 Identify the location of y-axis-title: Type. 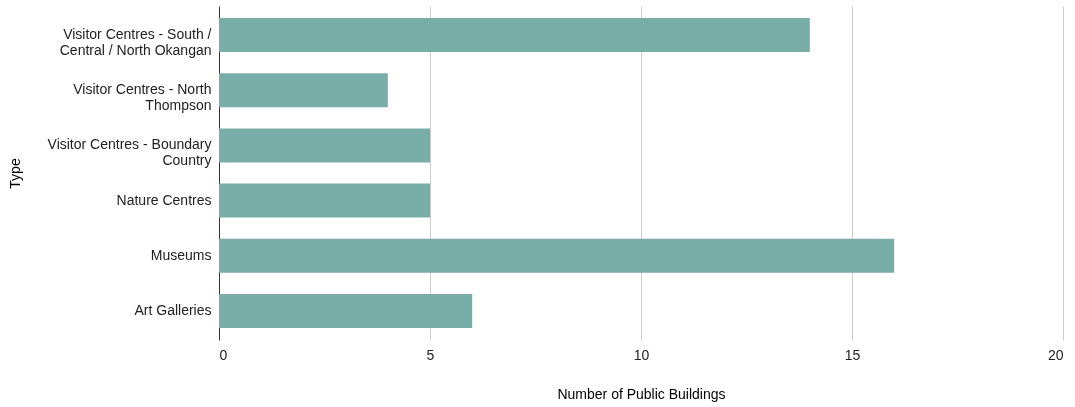
(14, 173).